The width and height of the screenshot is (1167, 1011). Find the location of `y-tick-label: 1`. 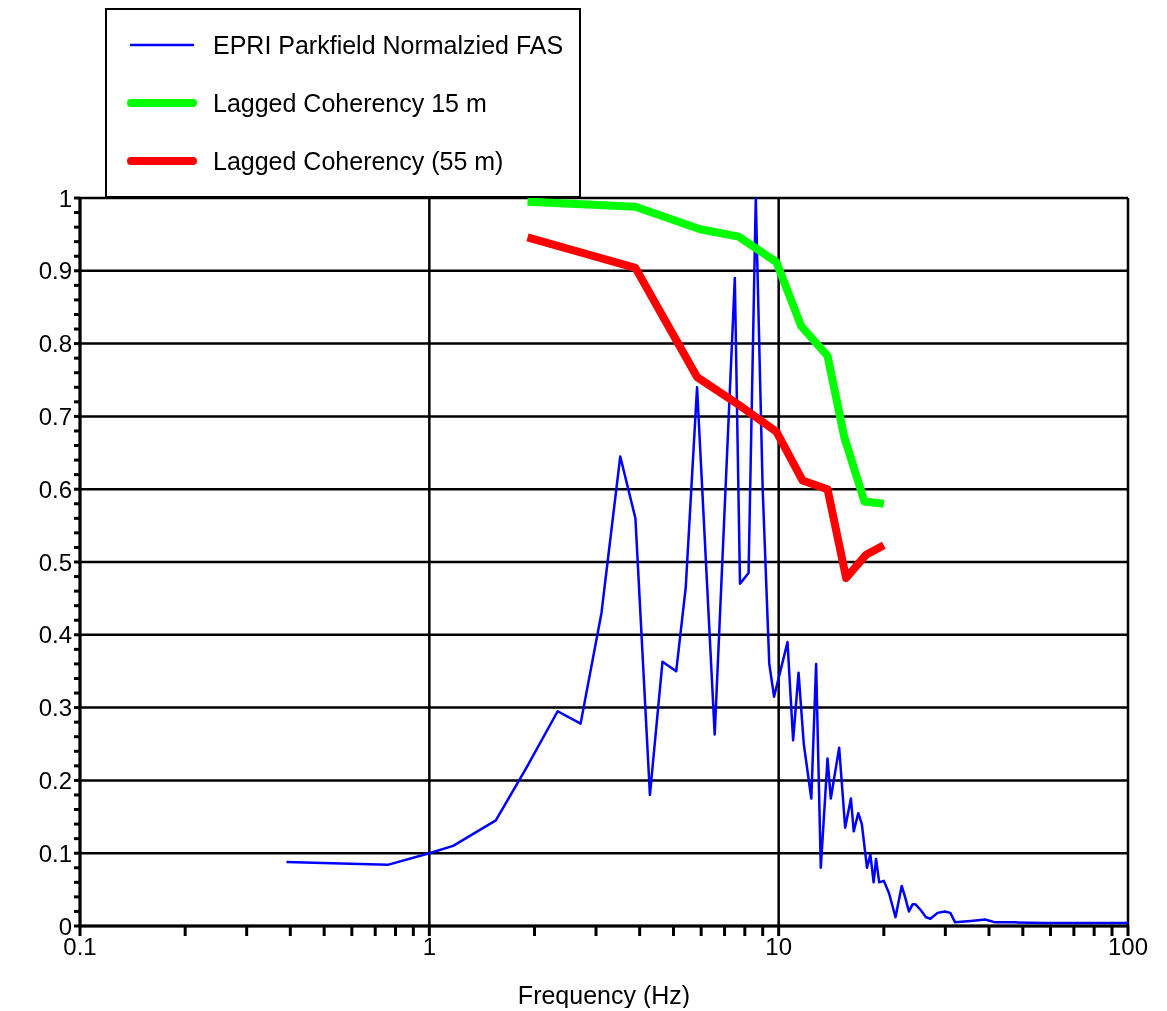

y-tick-label: 1 is located at coordinates (65, 198).